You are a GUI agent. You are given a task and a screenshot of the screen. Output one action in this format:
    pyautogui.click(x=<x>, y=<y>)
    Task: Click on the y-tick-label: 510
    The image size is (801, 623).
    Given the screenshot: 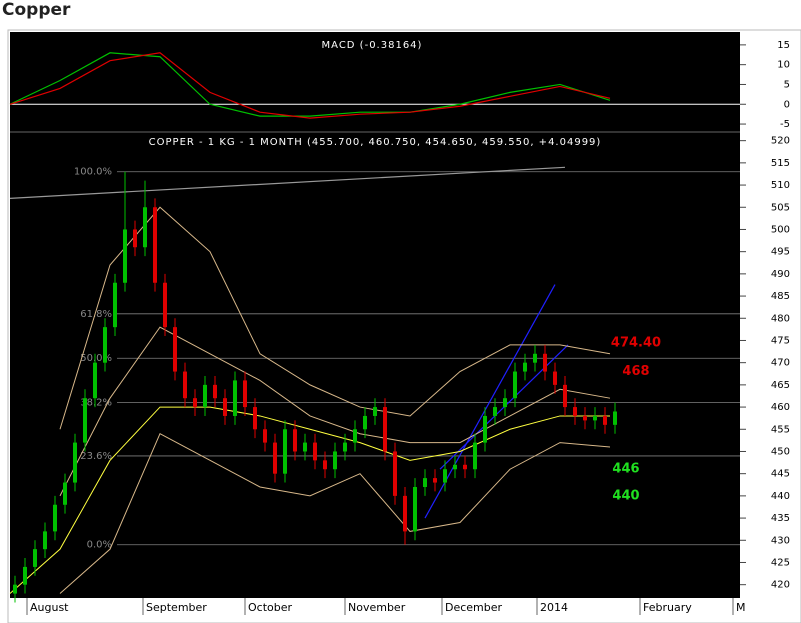 What is the action you would take?
    pyautogui.click(x=780, y=185)
    